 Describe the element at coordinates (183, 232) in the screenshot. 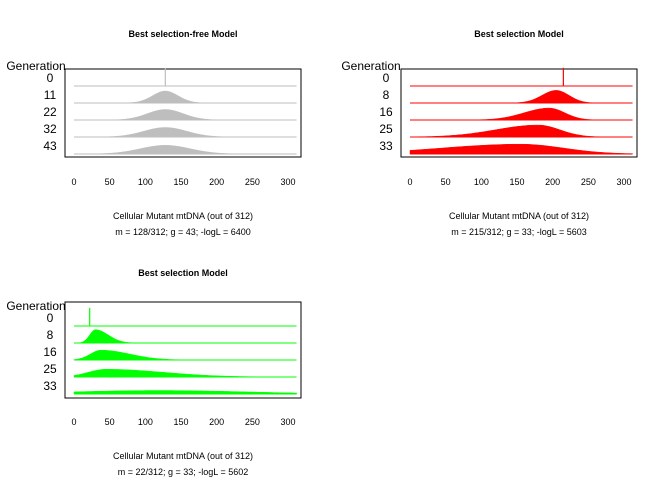

I see `caption: m = 128/312; g = 43; -logL = 6400` at that location.